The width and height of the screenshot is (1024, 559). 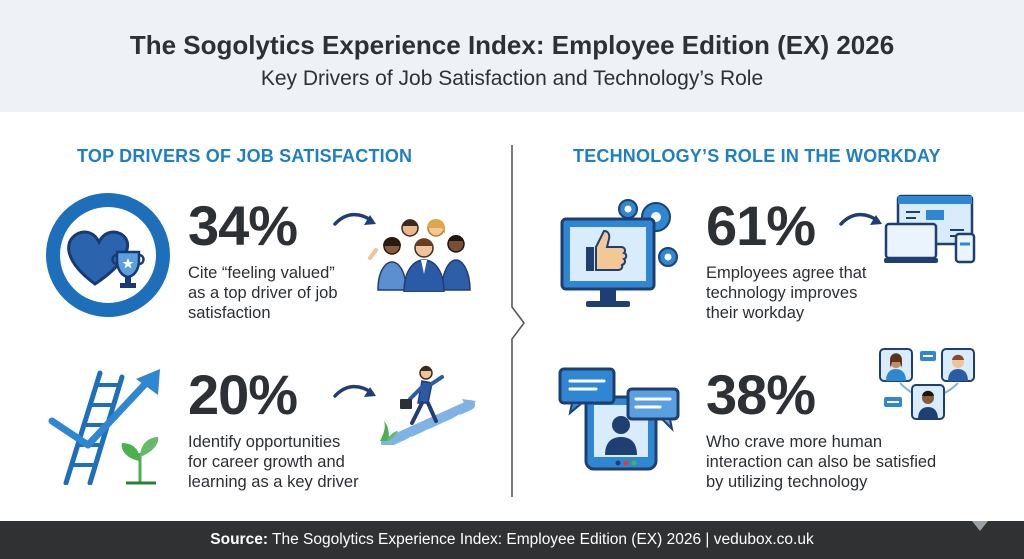 I want to click on description-line: technology improves, so click(x=782, y=293).